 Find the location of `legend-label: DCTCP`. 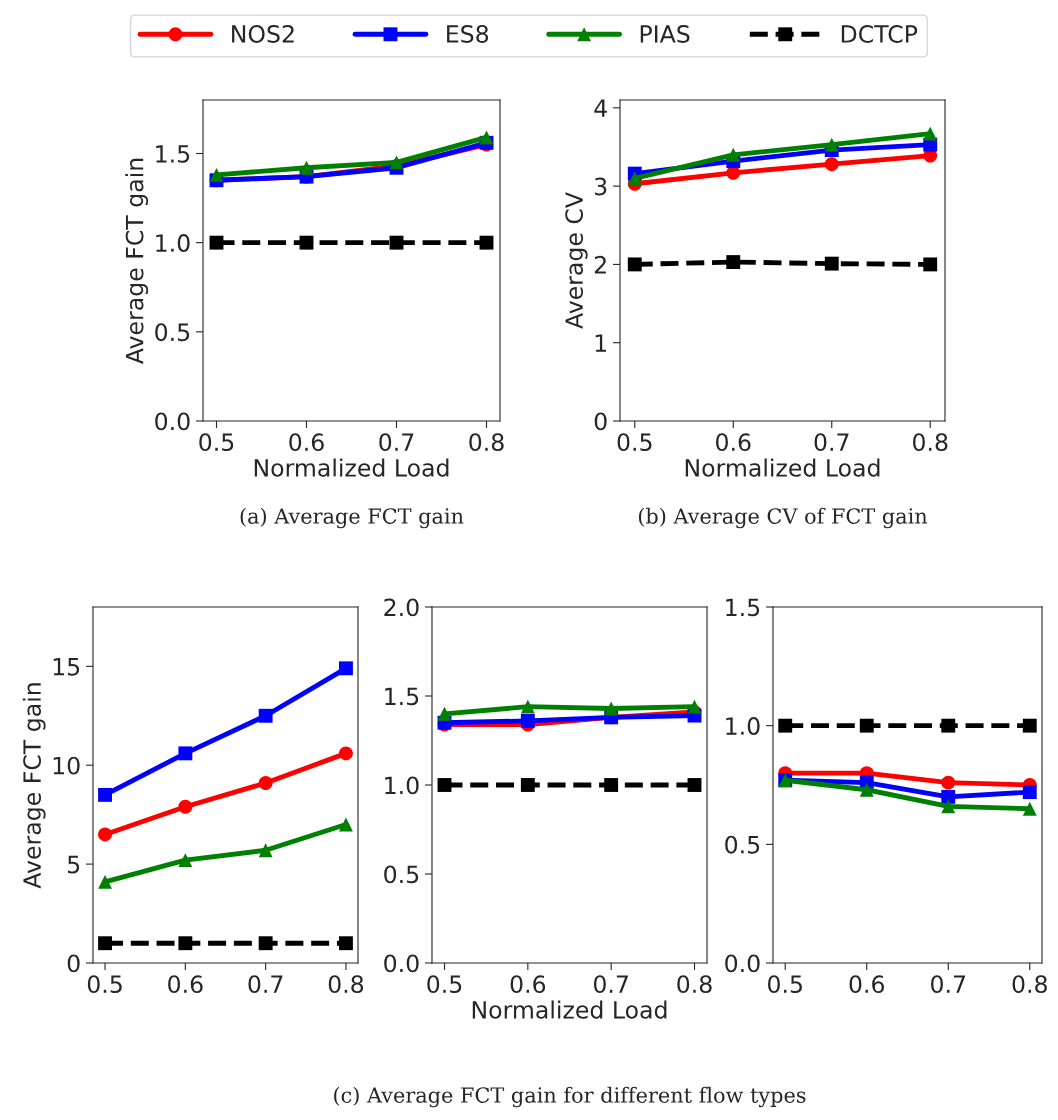

legend-label: DCTCP is located at coordinates (879, 34).